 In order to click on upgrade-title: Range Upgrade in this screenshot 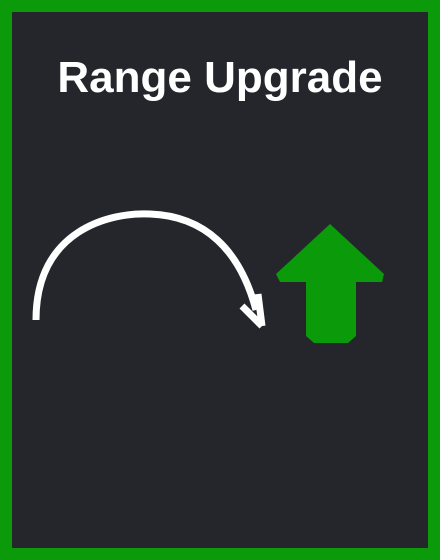, I will do `click(220, 77)`.